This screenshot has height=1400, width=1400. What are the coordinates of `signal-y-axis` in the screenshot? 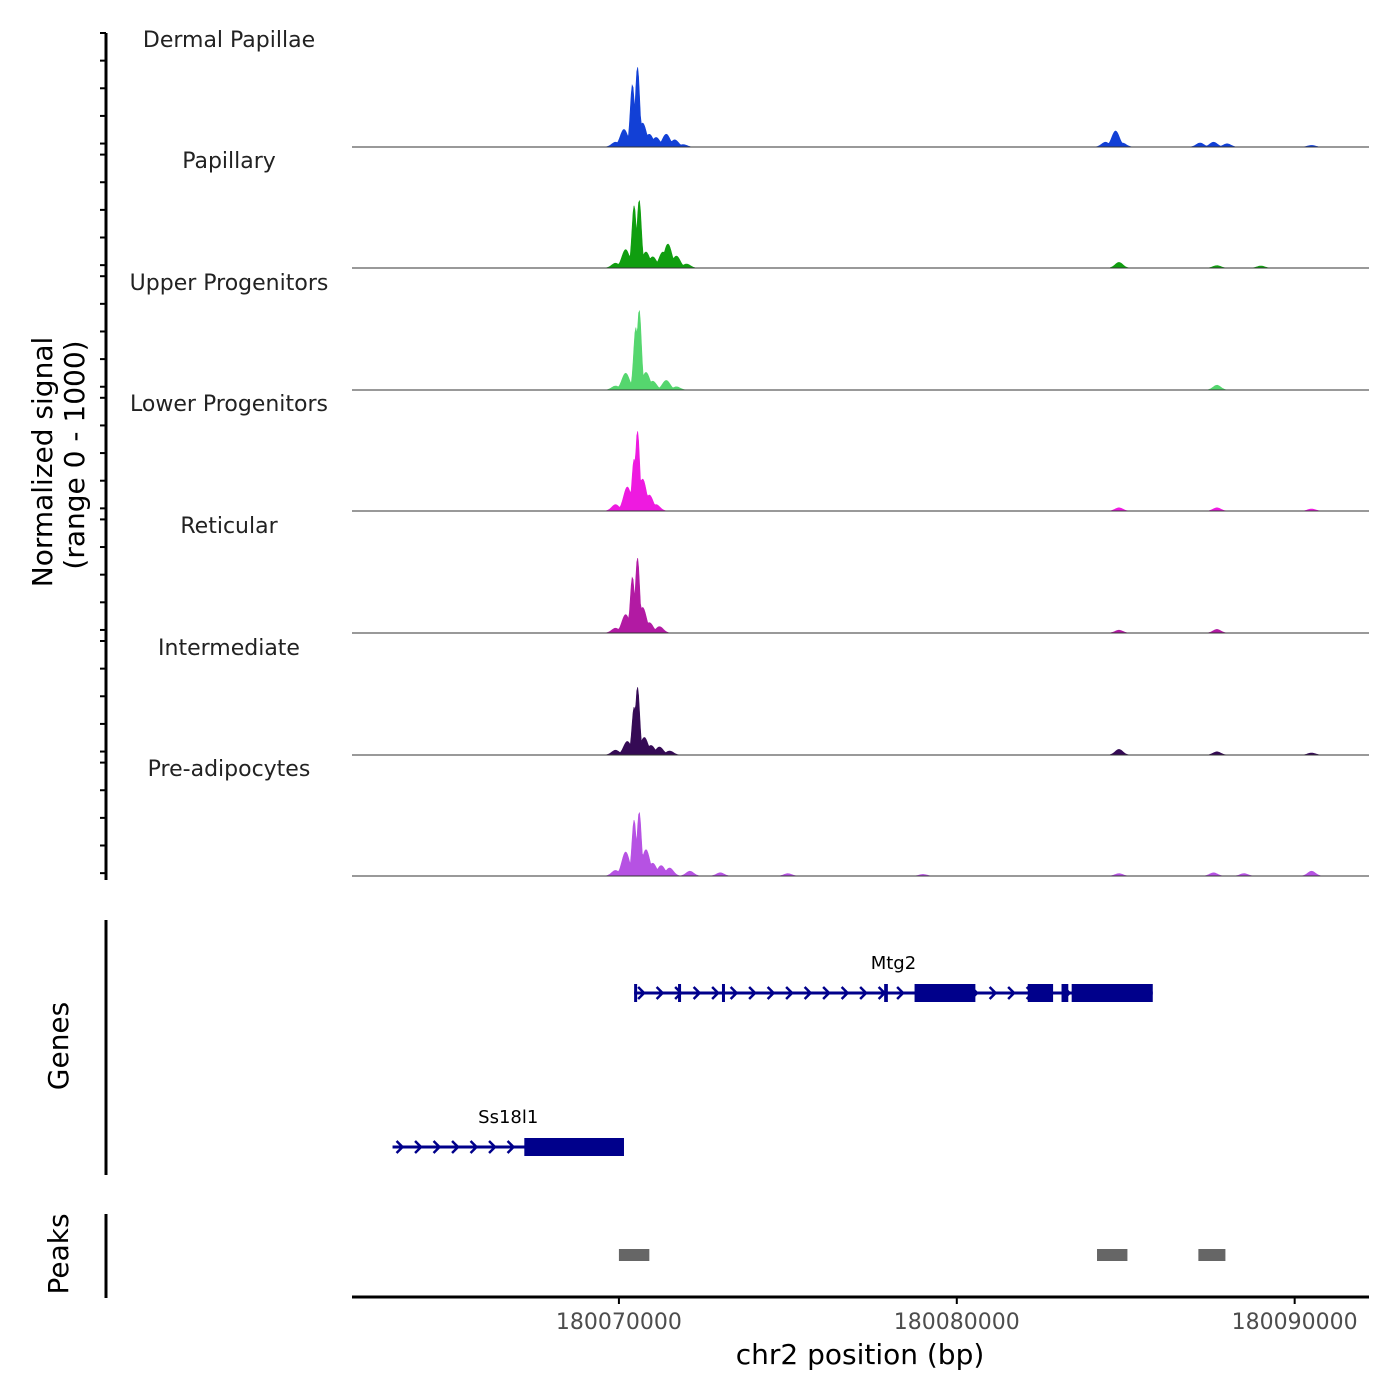 It's located at (104, 456).